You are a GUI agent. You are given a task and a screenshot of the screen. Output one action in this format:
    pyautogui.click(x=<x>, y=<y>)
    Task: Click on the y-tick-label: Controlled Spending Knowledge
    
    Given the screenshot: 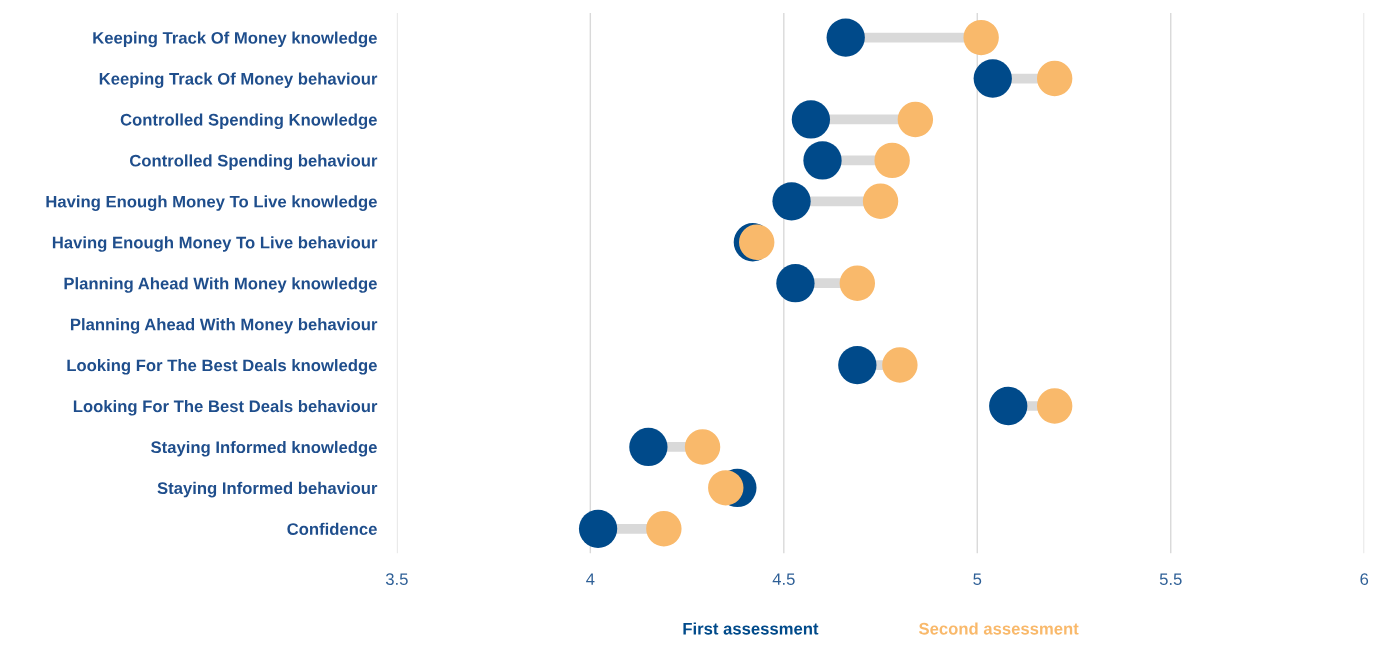 What is the action you would take?
    pyautogui.click(x=248, y=121)
    